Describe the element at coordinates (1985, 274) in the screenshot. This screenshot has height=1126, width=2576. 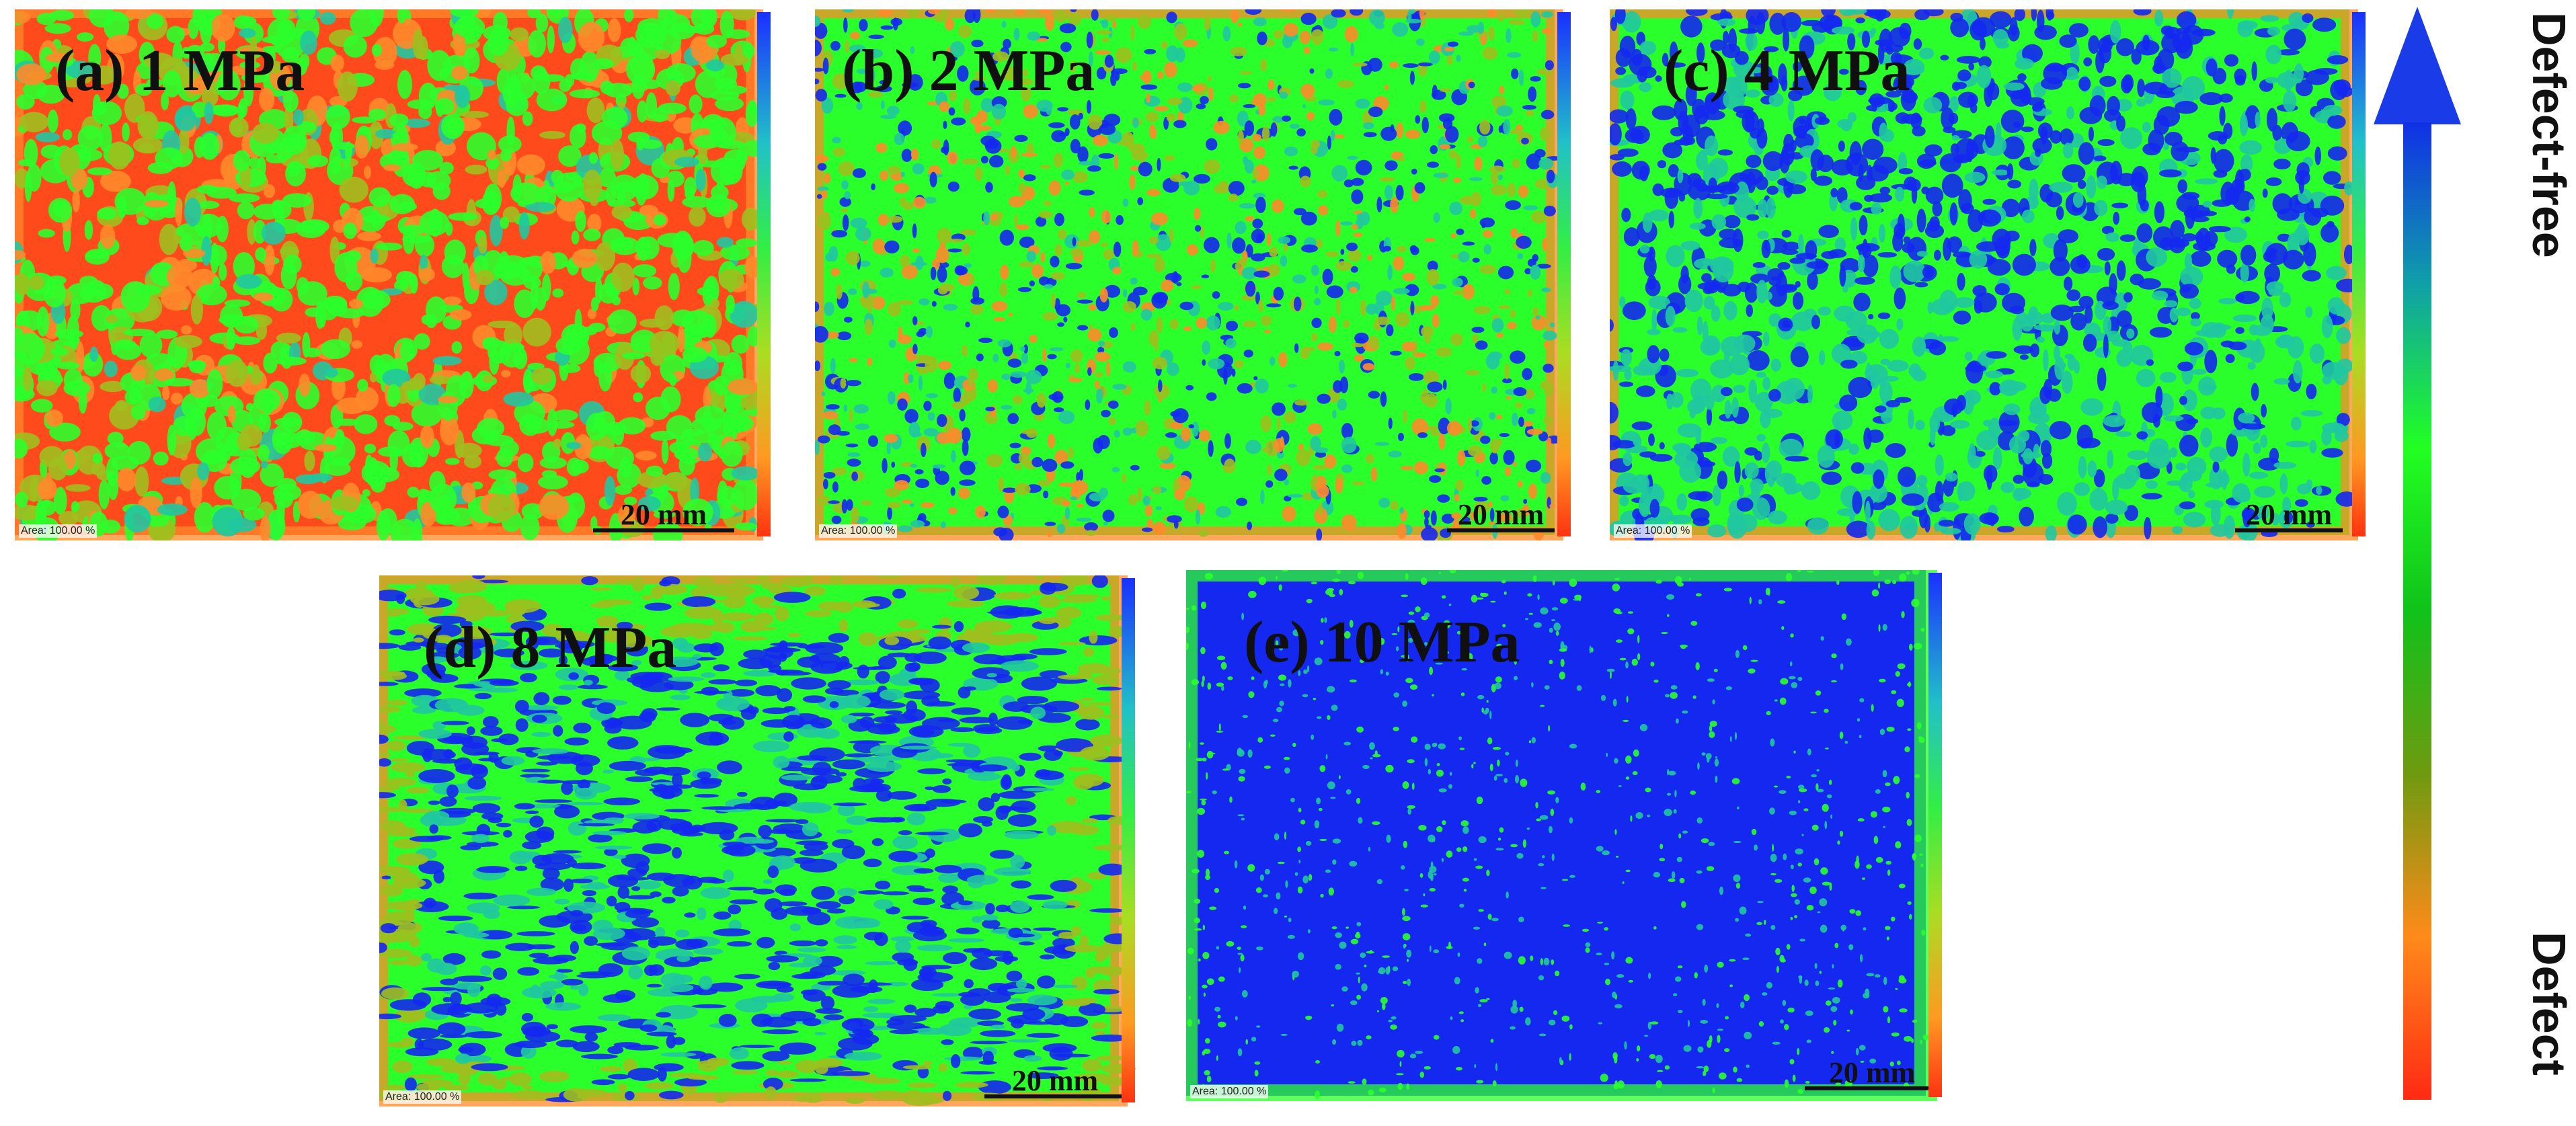
I see `panel-c-defect-map` at that location.